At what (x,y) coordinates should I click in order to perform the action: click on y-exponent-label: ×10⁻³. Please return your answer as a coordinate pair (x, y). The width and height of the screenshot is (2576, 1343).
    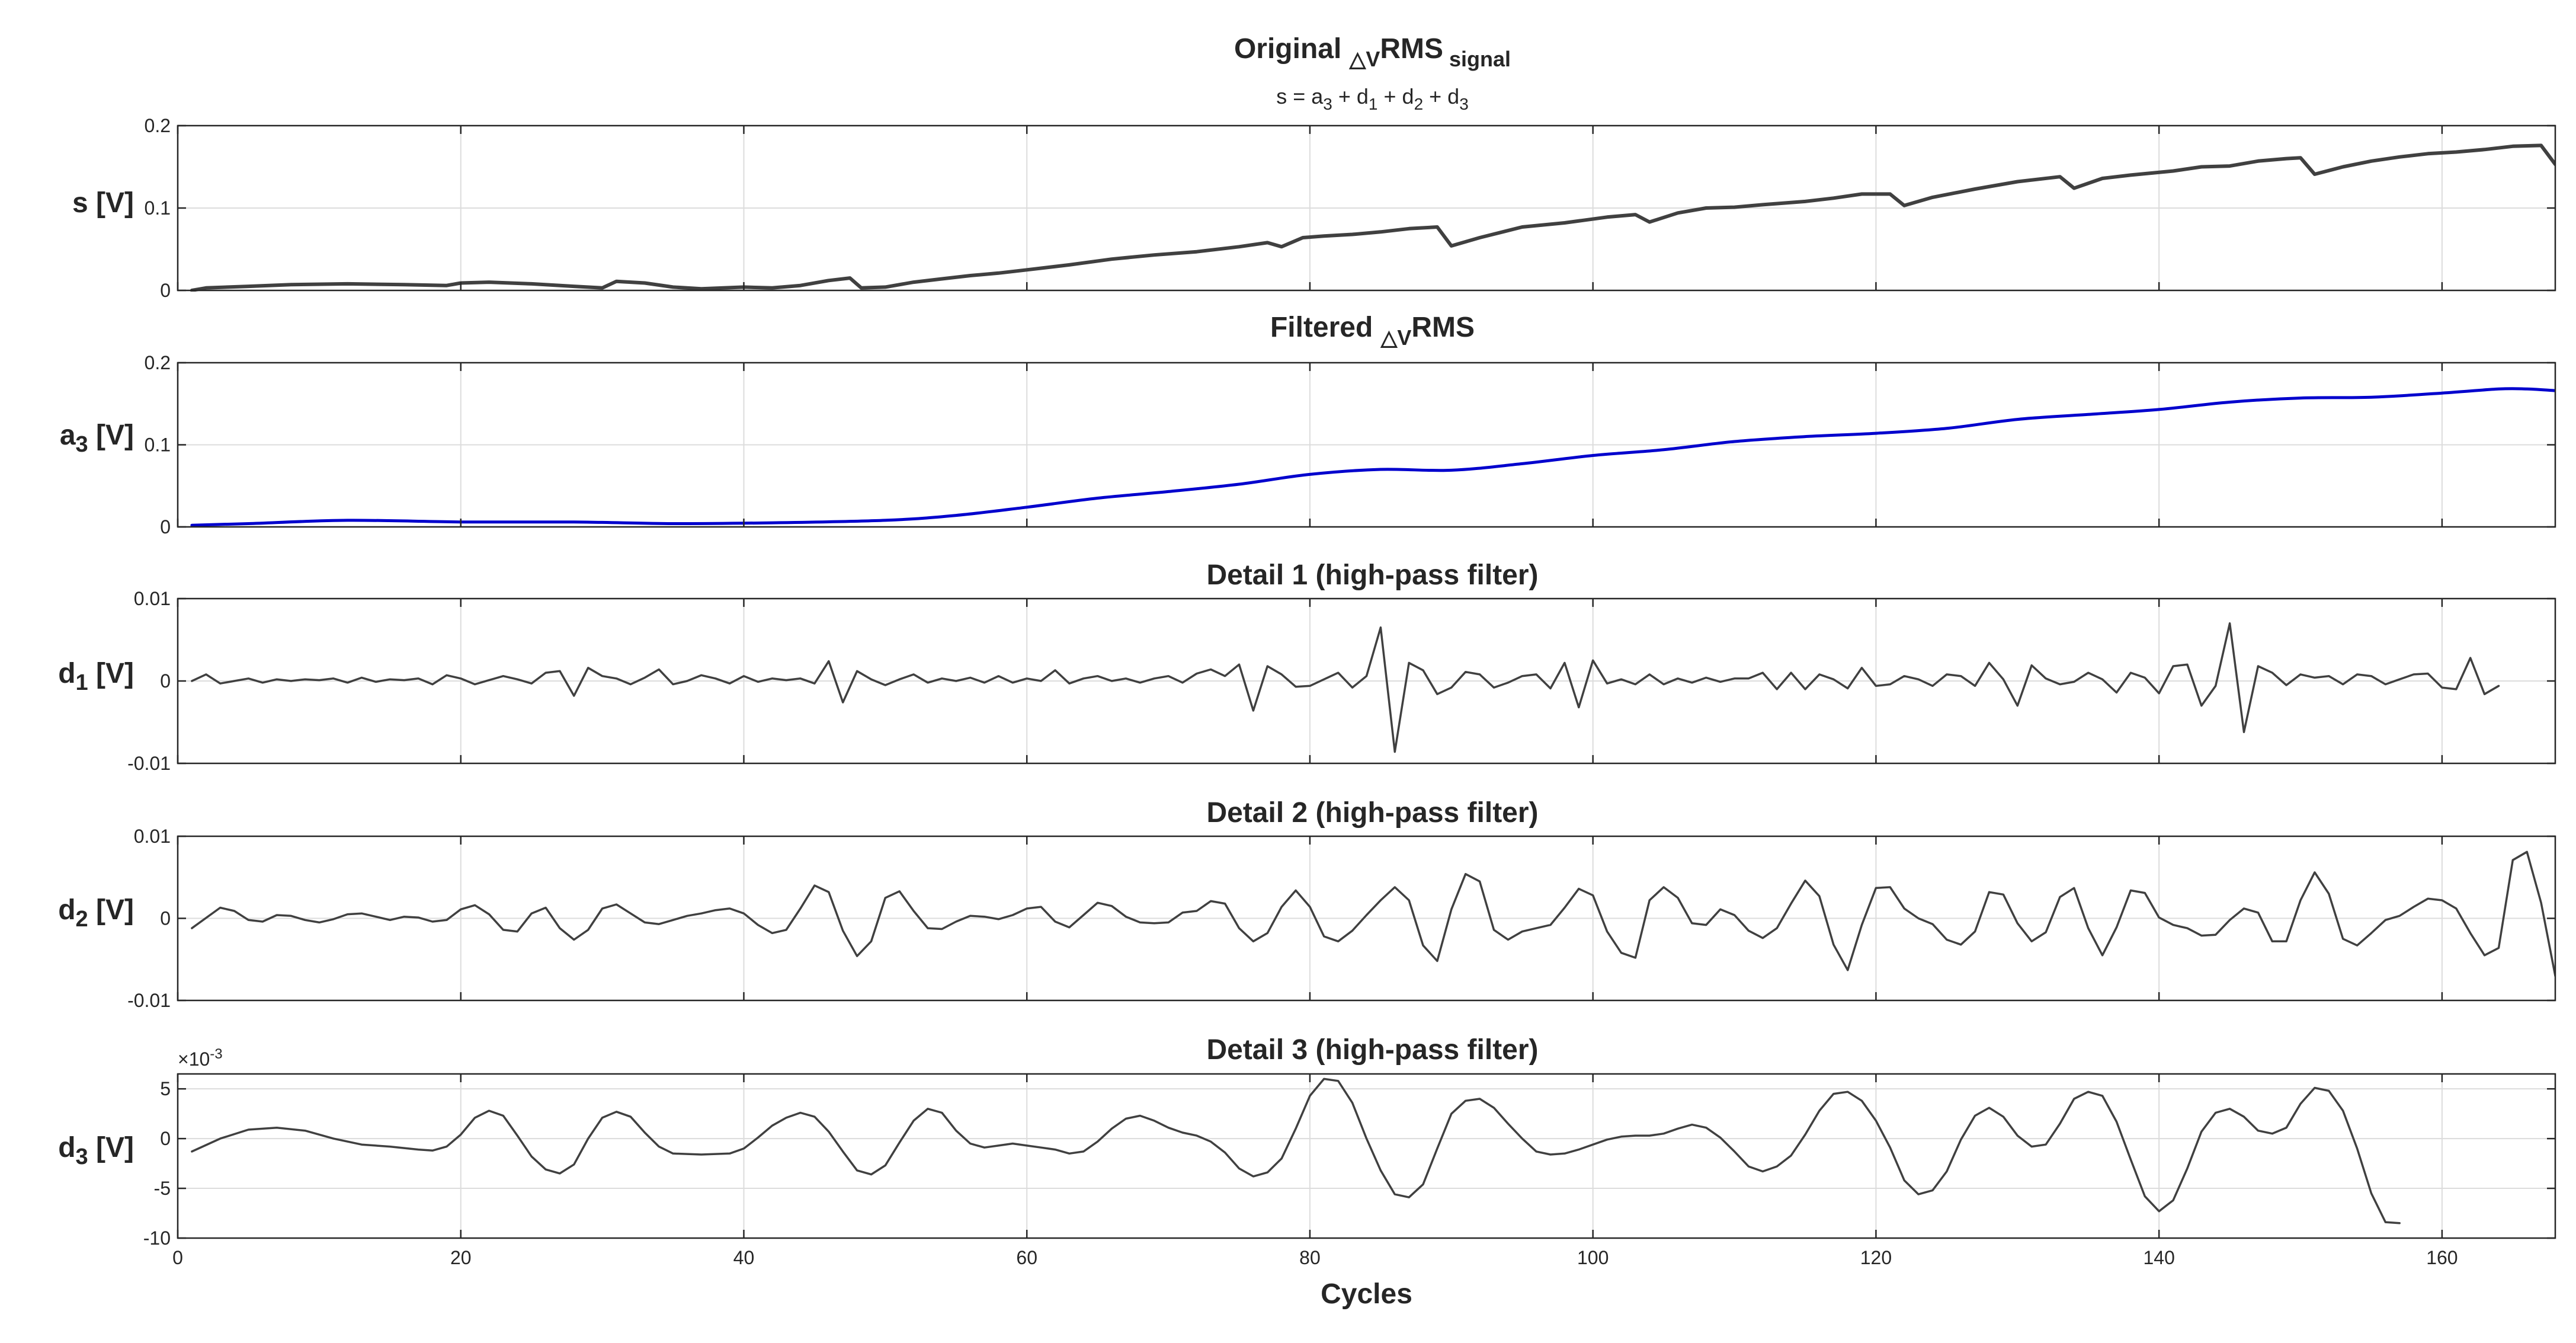
    Looking at the image, I should click on (201, 1058).